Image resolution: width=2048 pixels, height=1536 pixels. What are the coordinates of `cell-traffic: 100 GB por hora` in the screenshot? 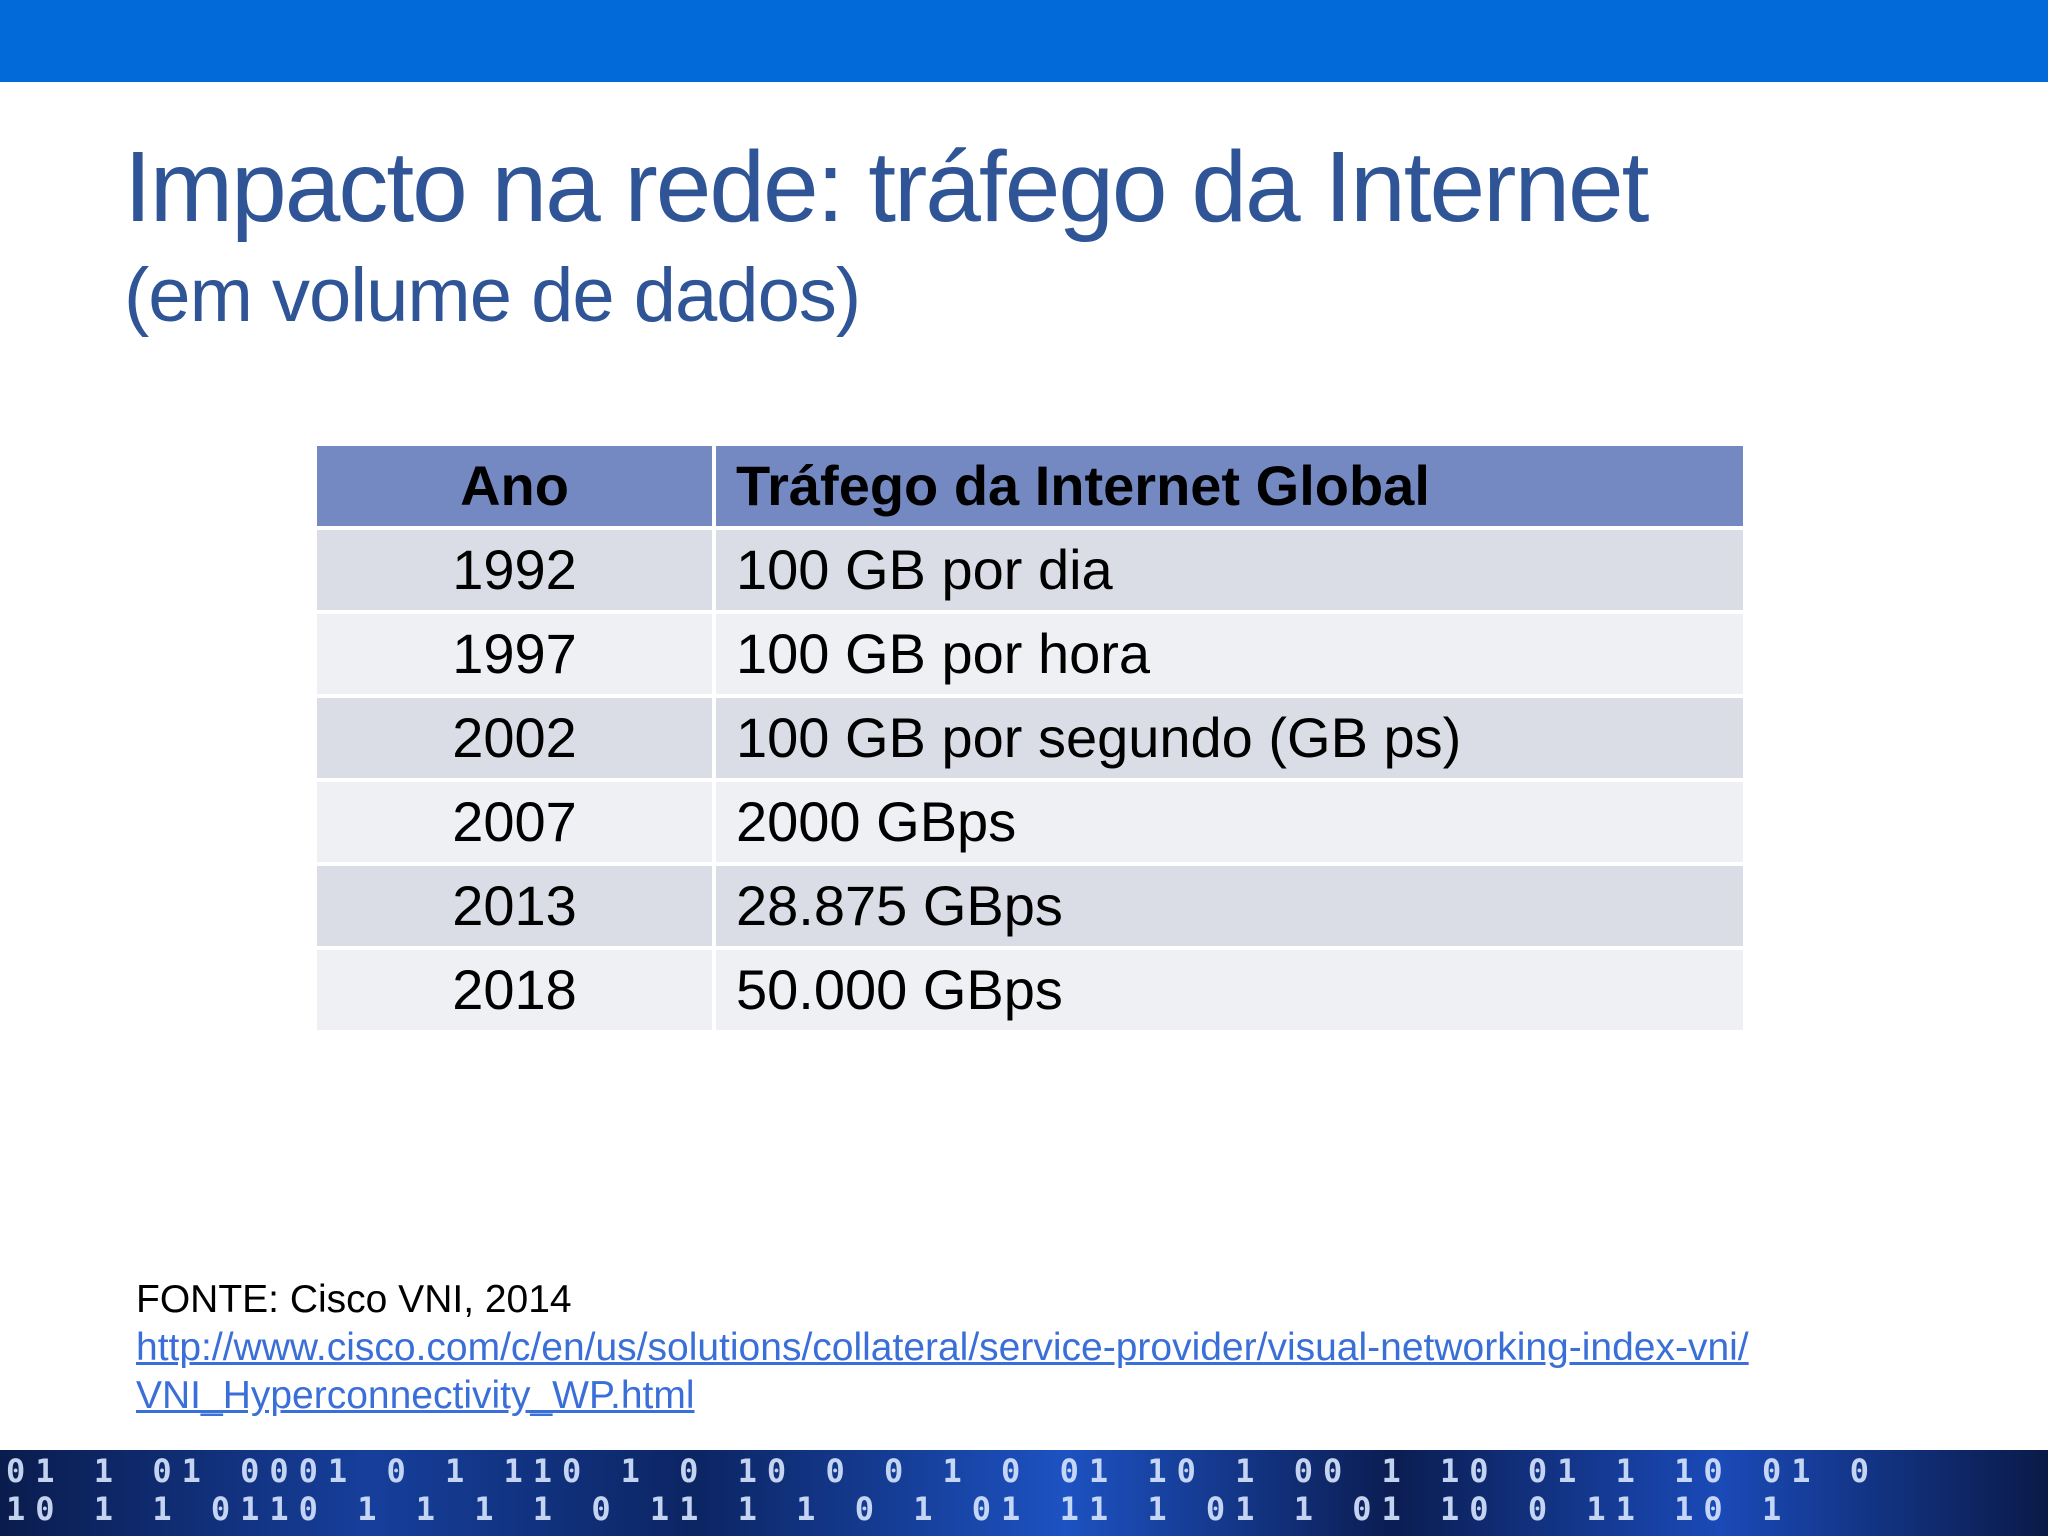 It's located at (1229, 654).